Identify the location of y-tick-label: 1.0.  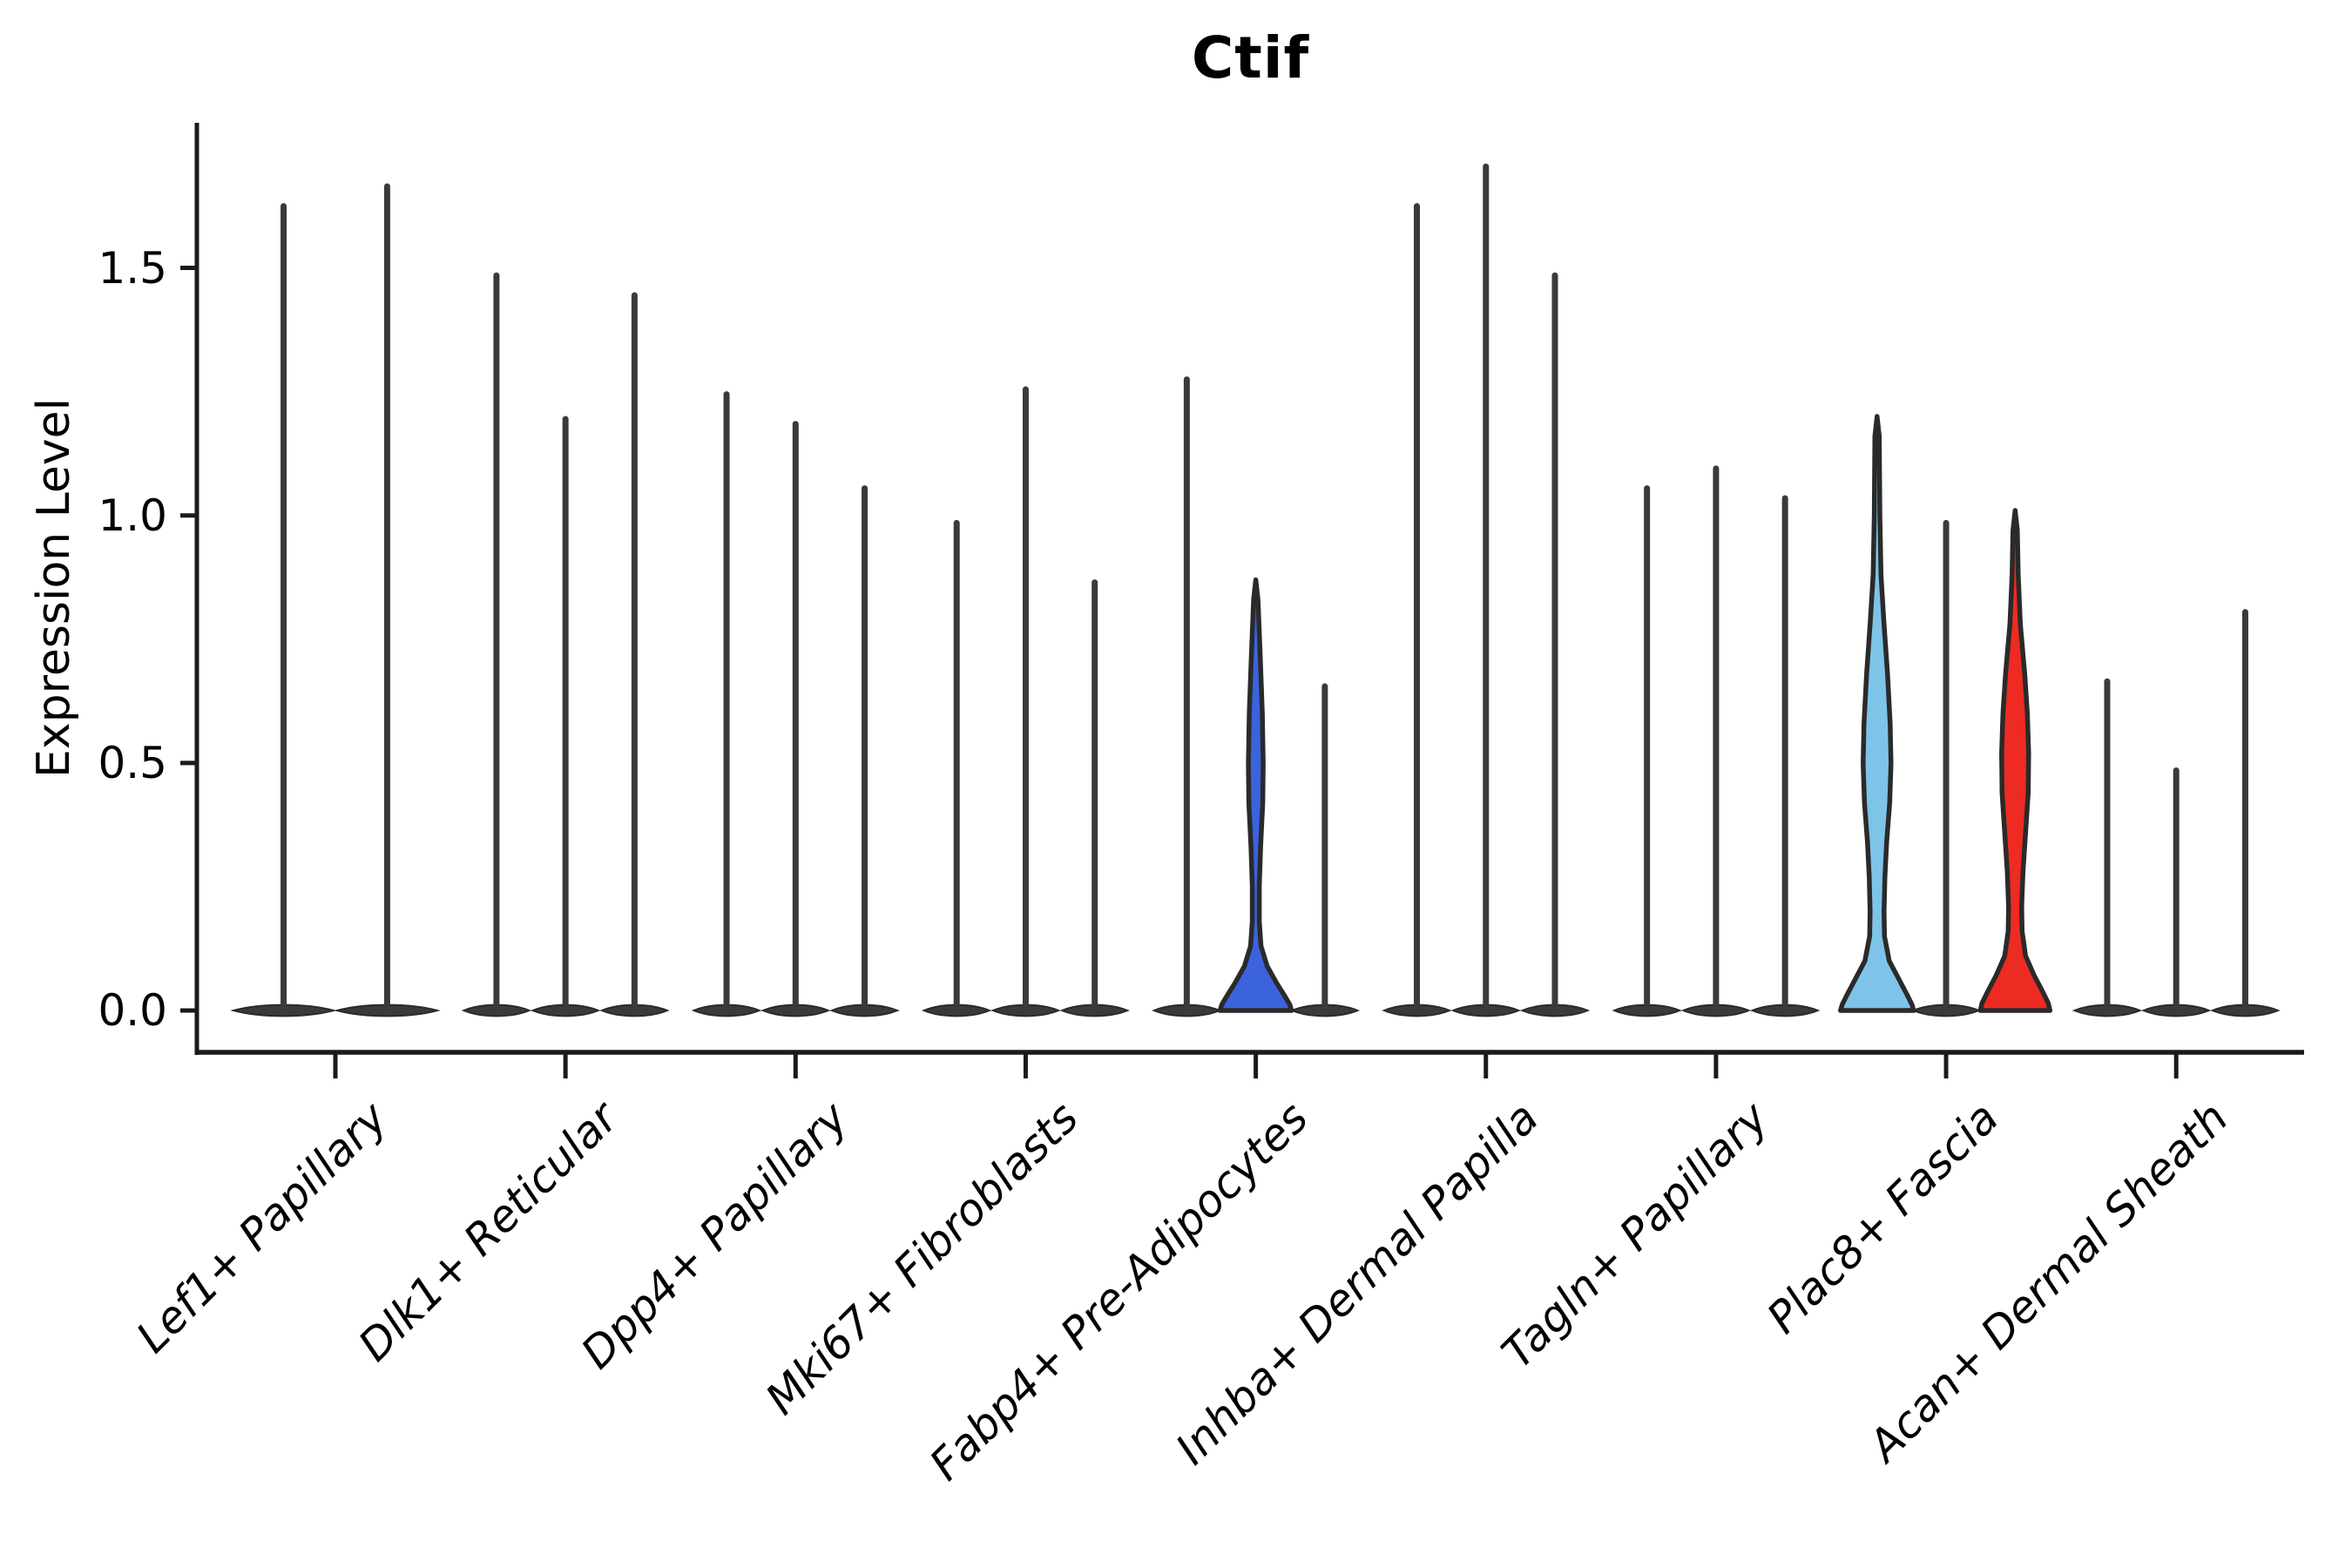
(132, 515).